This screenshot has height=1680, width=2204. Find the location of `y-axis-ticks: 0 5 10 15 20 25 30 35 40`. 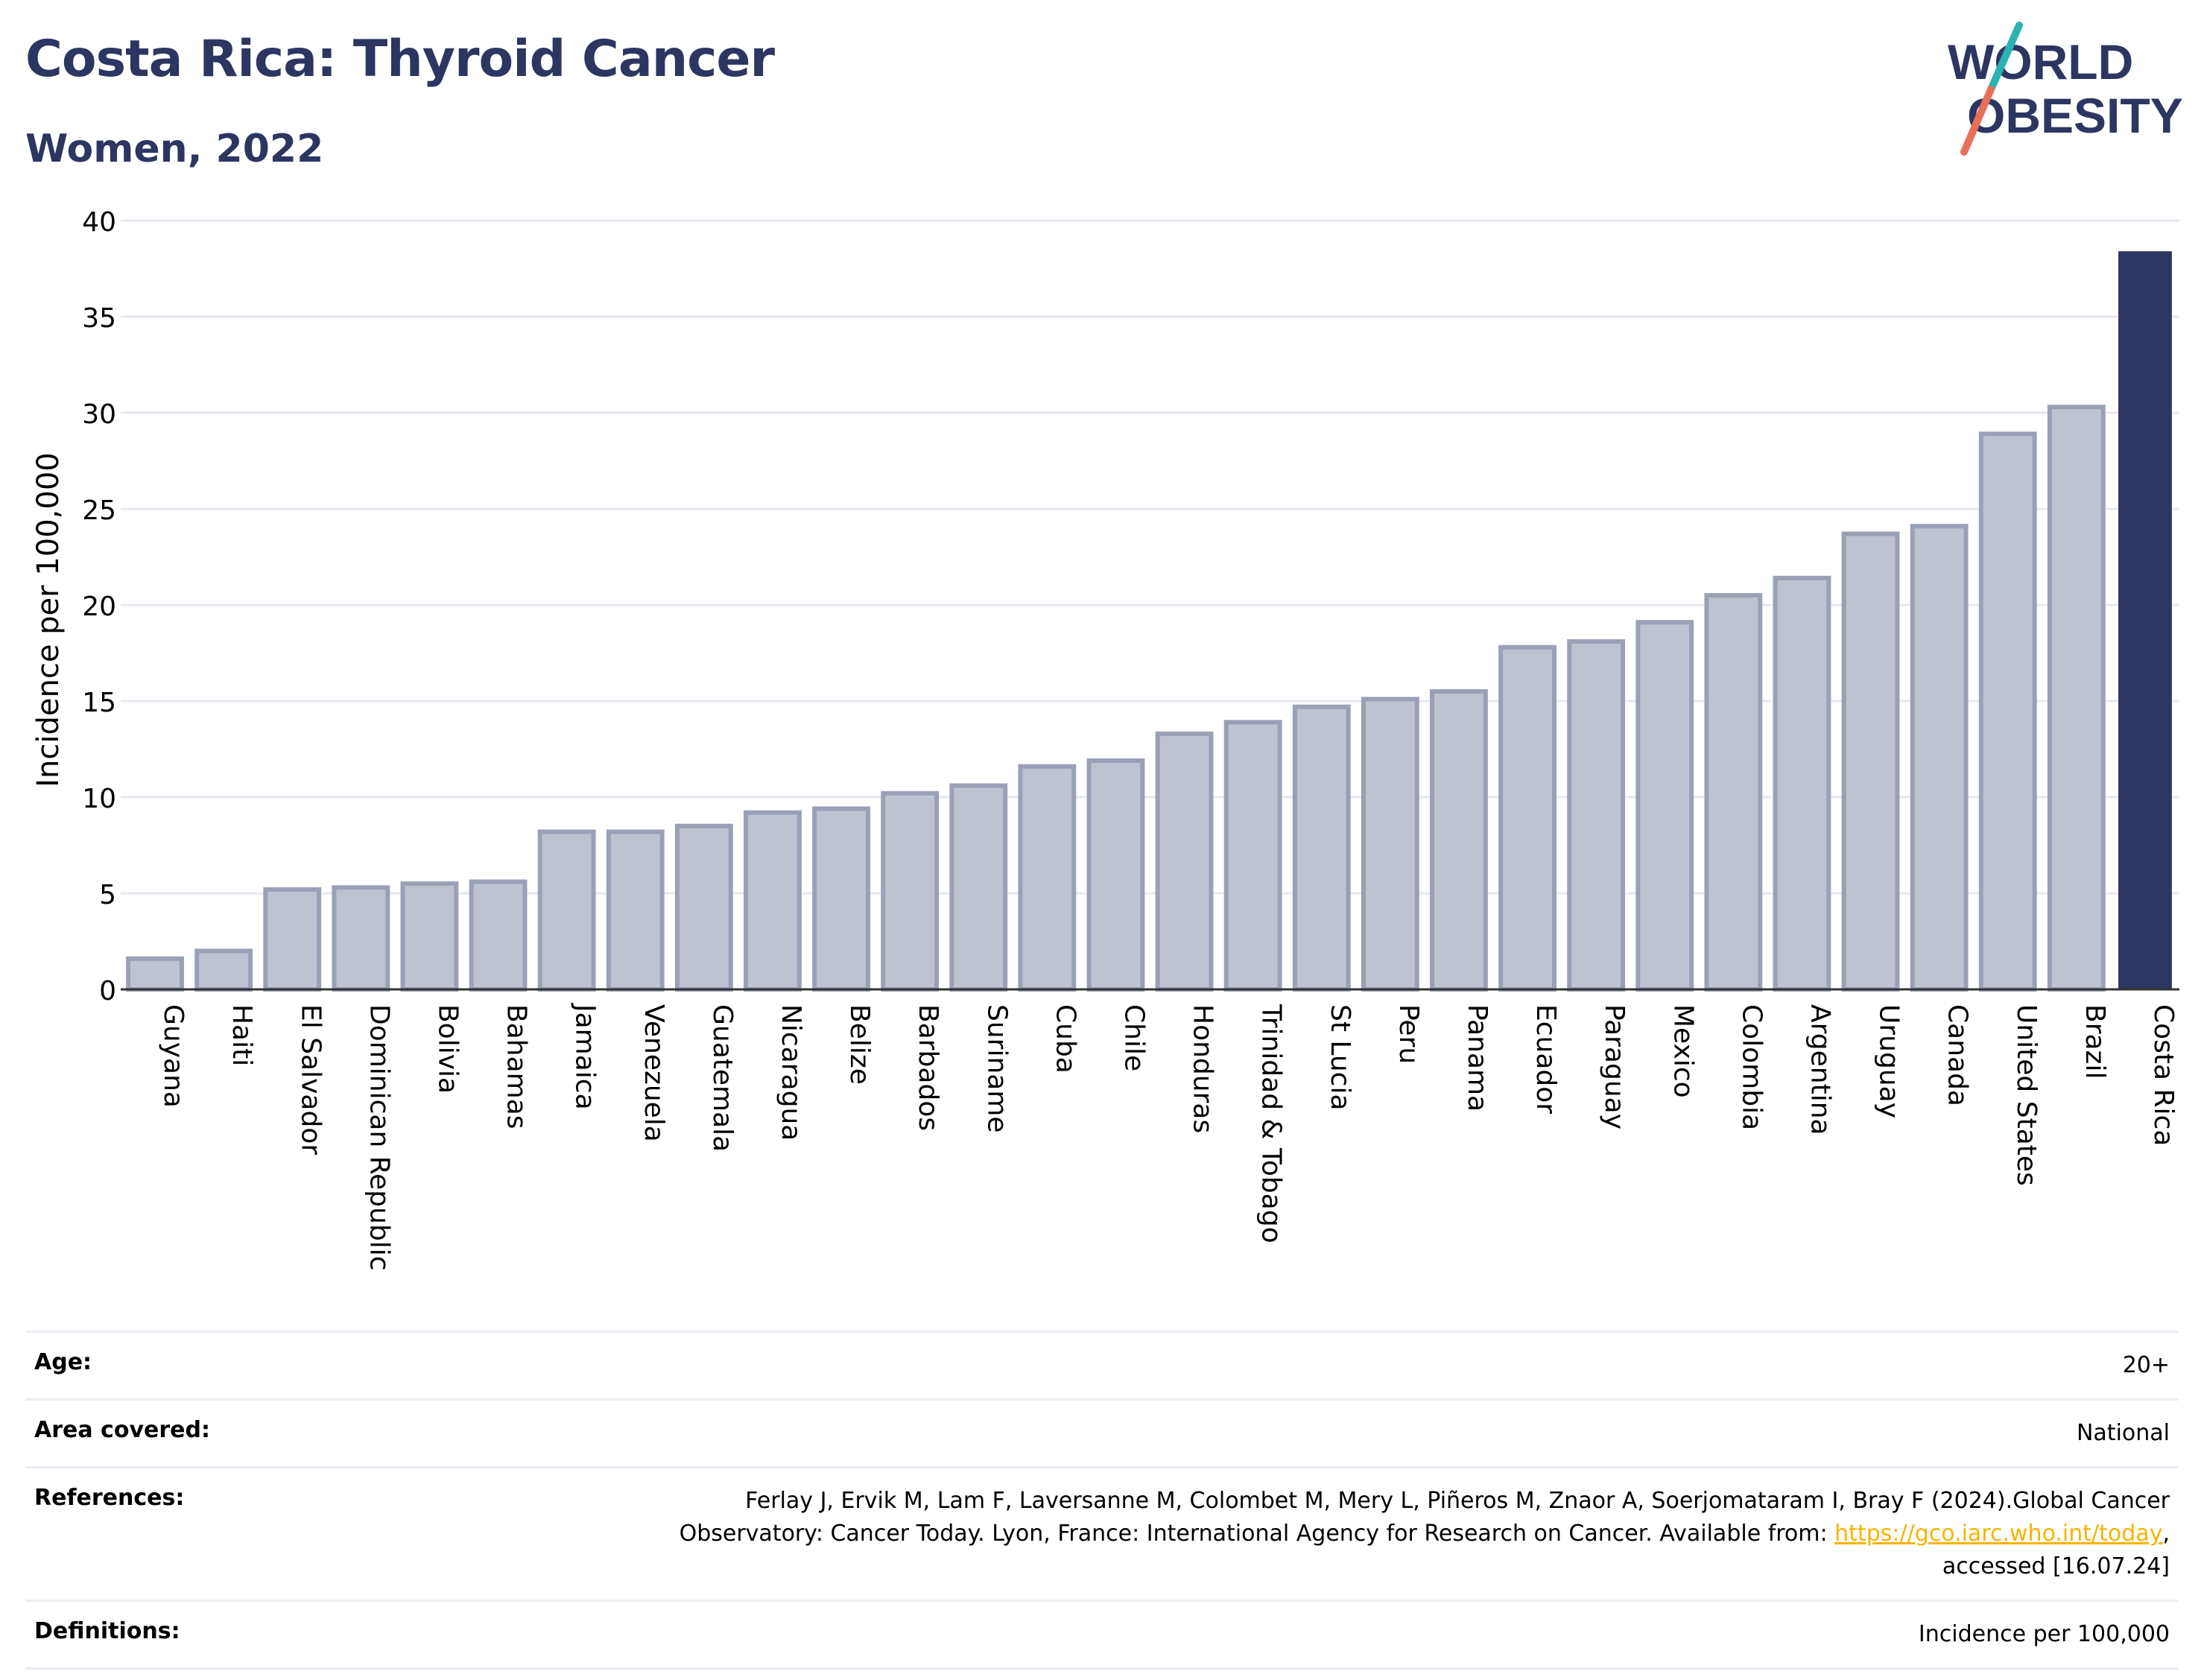

y-axis-ticks: 0 5 10 15 20 25 30 35 40 is located at coordinates (99, 607).